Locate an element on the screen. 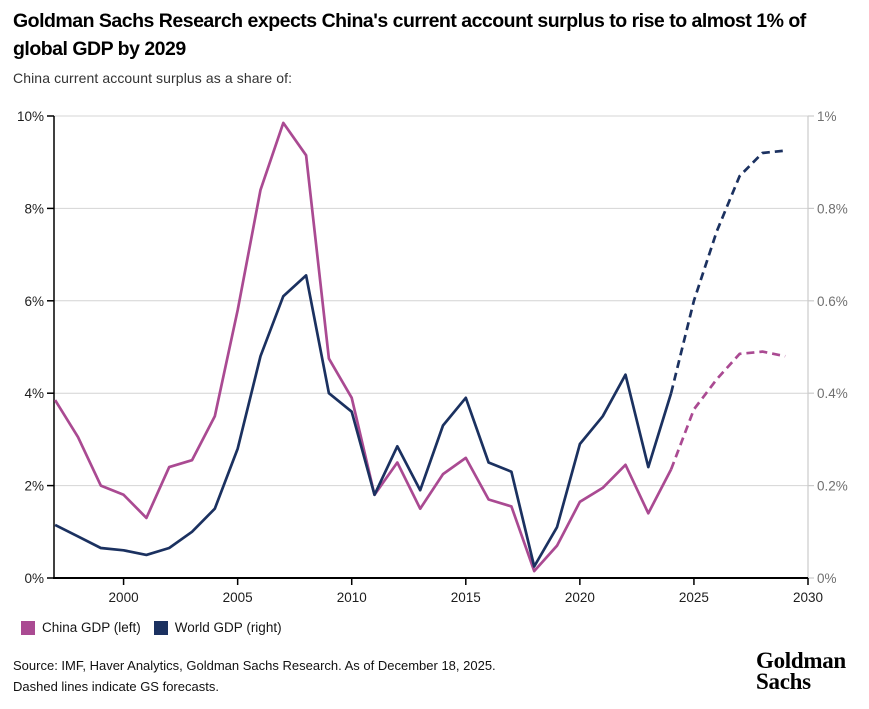  right-axis-tick-label: 0.4% is located at coordinates (832, 393).